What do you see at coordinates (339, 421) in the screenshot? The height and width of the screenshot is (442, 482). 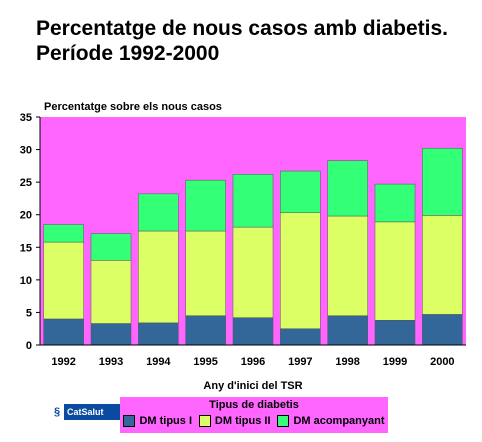 I see `legend-label-dmacc: DM acompanyant` at bounding box center [339, 421].